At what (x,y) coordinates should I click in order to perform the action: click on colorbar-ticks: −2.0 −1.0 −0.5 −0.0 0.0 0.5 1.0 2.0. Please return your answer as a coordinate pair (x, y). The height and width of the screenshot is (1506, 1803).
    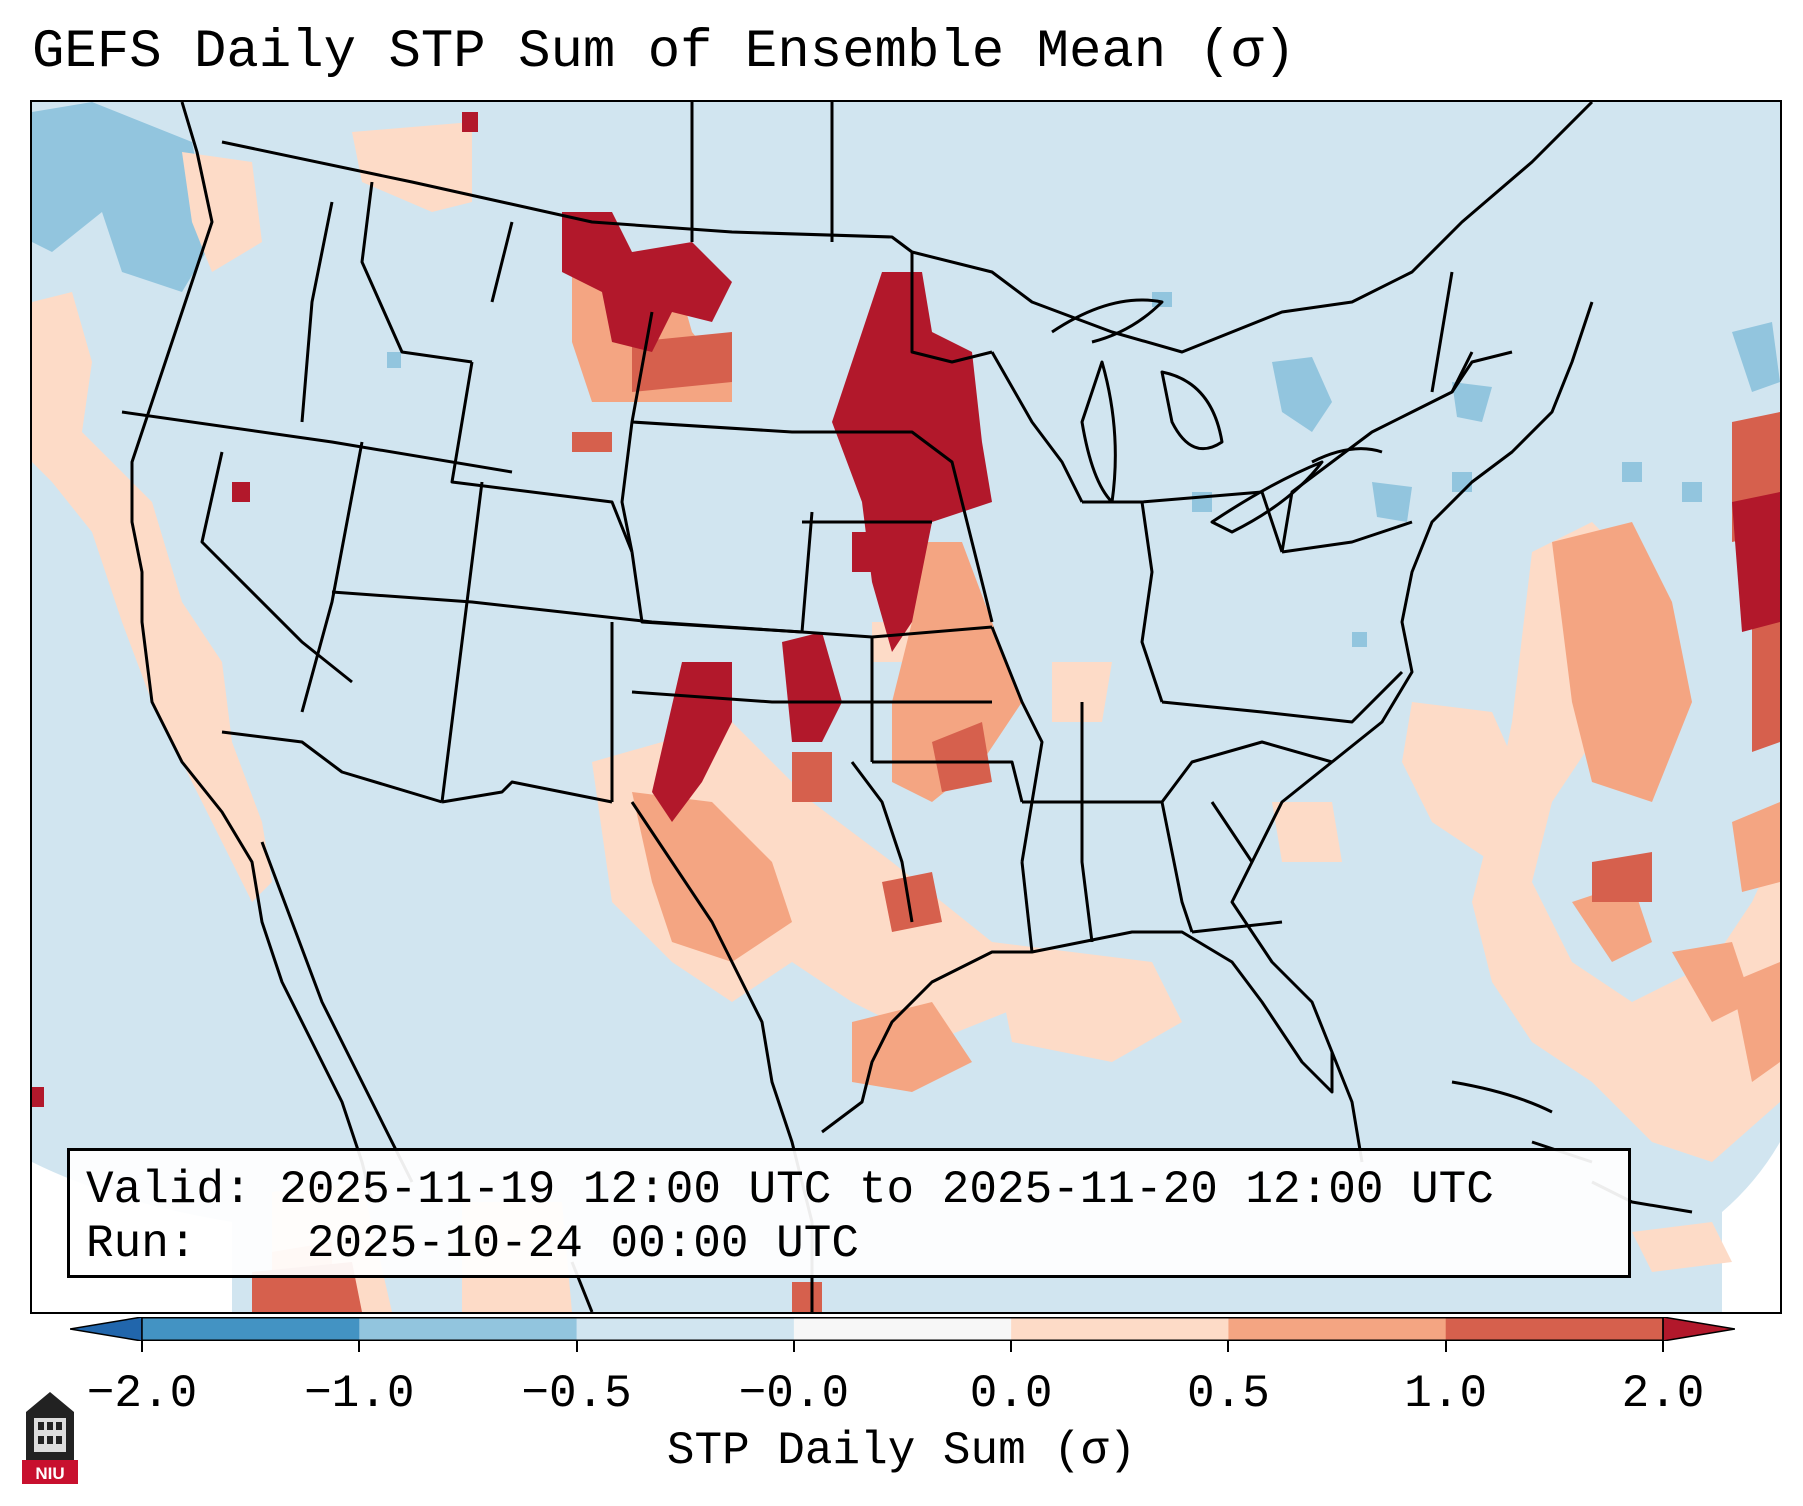
    Looking at the image, I should click on (901, 1380).